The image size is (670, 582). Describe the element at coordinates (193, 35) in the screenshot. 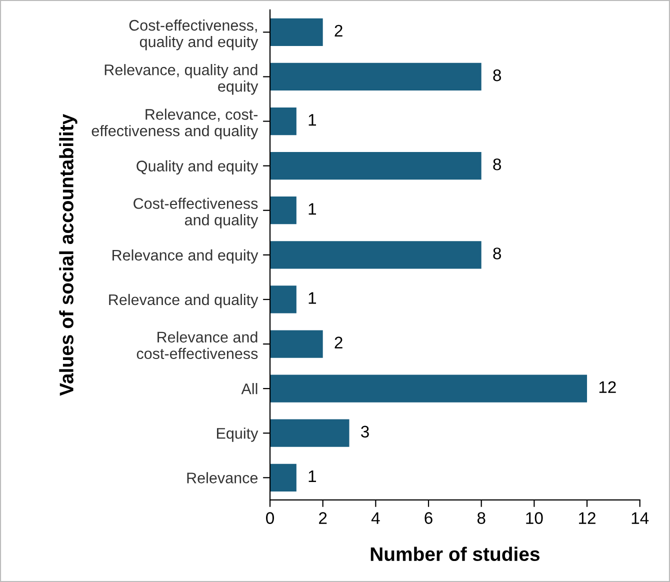

I see `y-tick-label: Cost-effectiveness, quality and equity` at that location.